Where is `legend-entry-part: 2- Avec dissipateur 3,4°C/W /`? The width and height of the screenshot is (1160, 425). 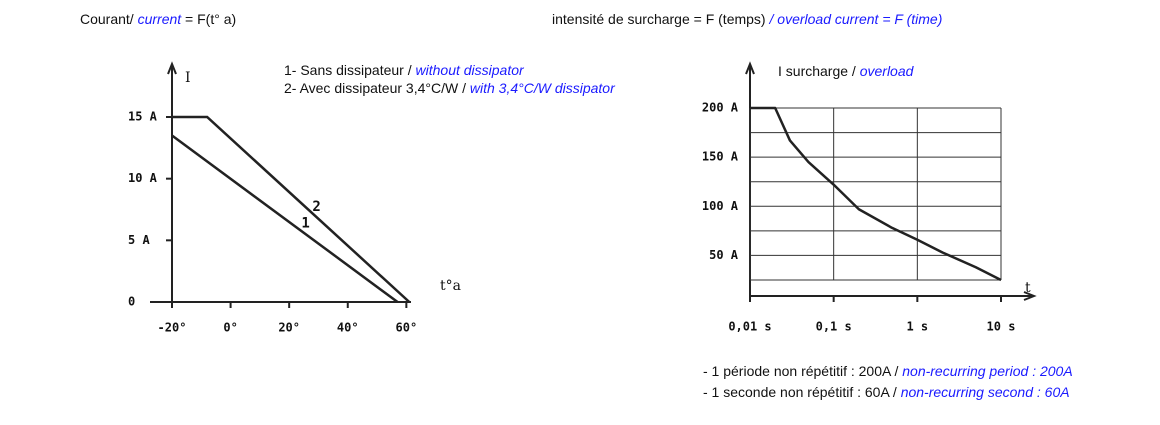 legend-entry-part: 2- Avec dissipateur 3,4°C/W / is located at coordinates (377, 88).